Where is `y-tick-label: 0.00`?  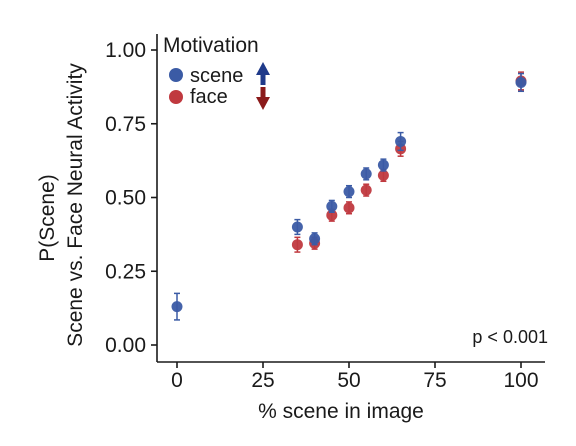 y-tick-label: 0.00 is located at coordinates (125, 345).